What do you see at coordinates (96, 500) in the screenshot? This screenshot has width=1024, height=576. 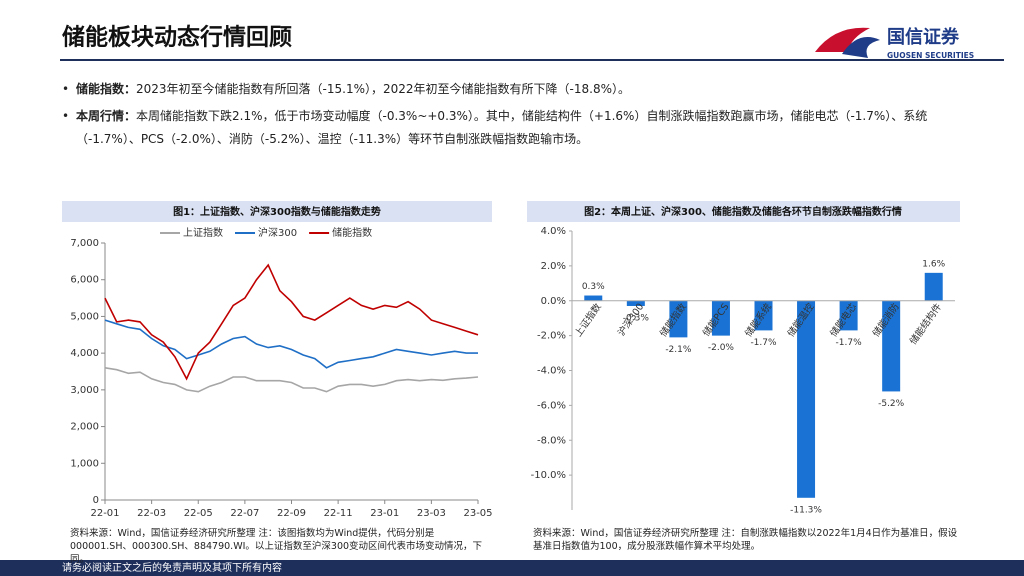 I see `y-tick-label: 0` at bounding box center [96, 500].